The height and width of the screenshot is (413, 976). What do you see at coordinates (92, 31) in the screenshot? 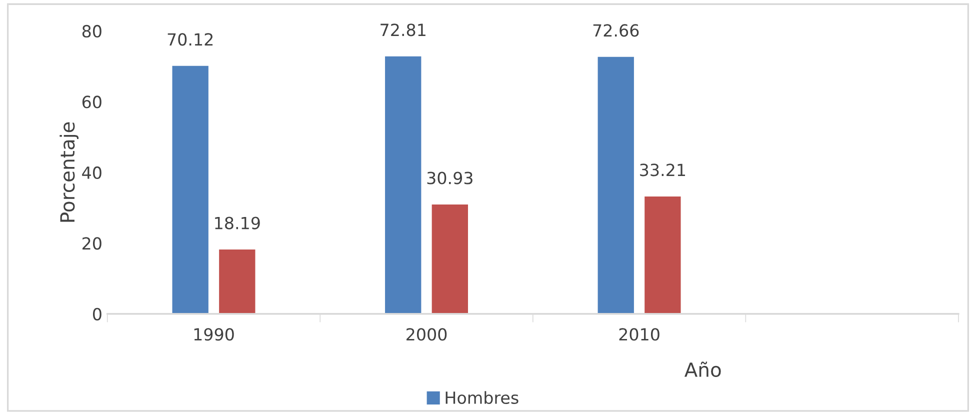
I see `y-tick-label: 80` at bounding box center [92, 31].